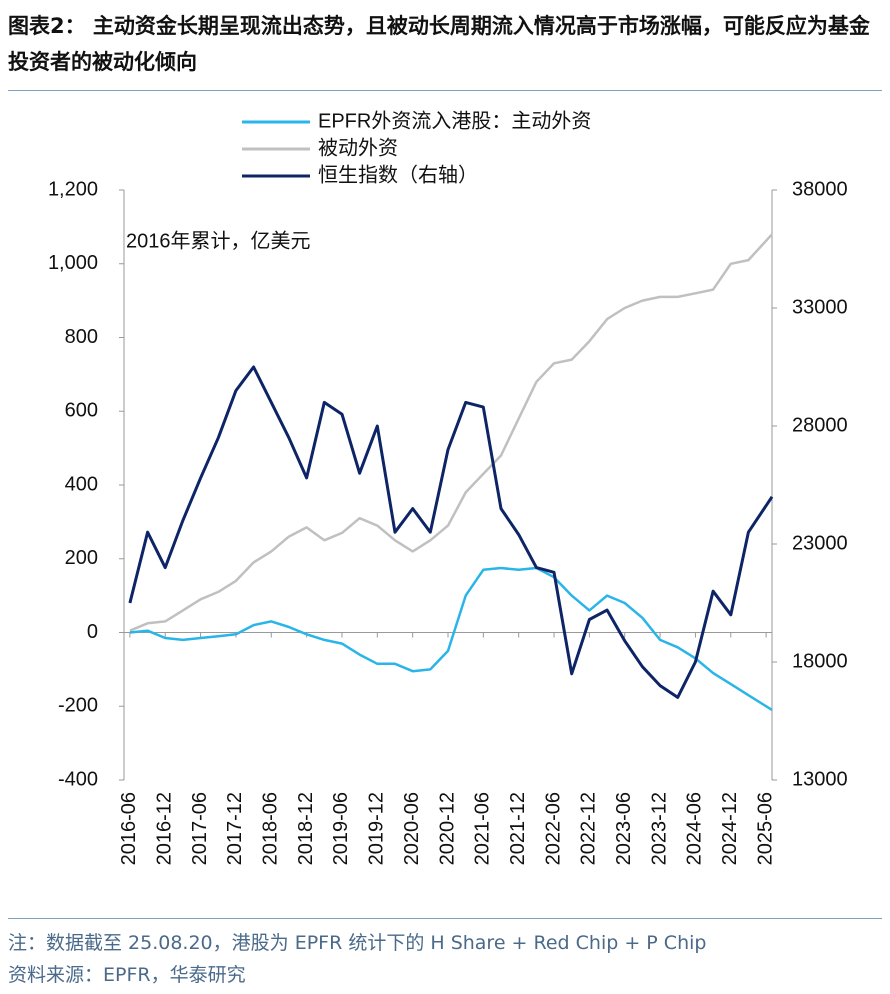 This screenshot has height=994, width=890. I want to click on legend-label: EPFR外资流入港股：主动外资, so click(454, 120).